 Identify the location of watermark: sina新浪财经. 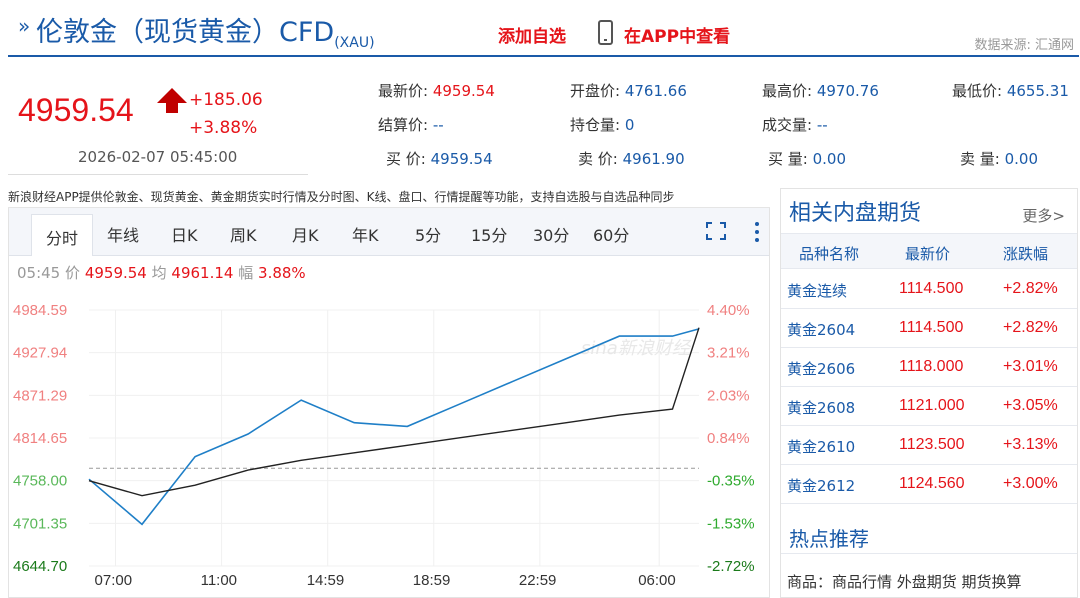
(636, 348).